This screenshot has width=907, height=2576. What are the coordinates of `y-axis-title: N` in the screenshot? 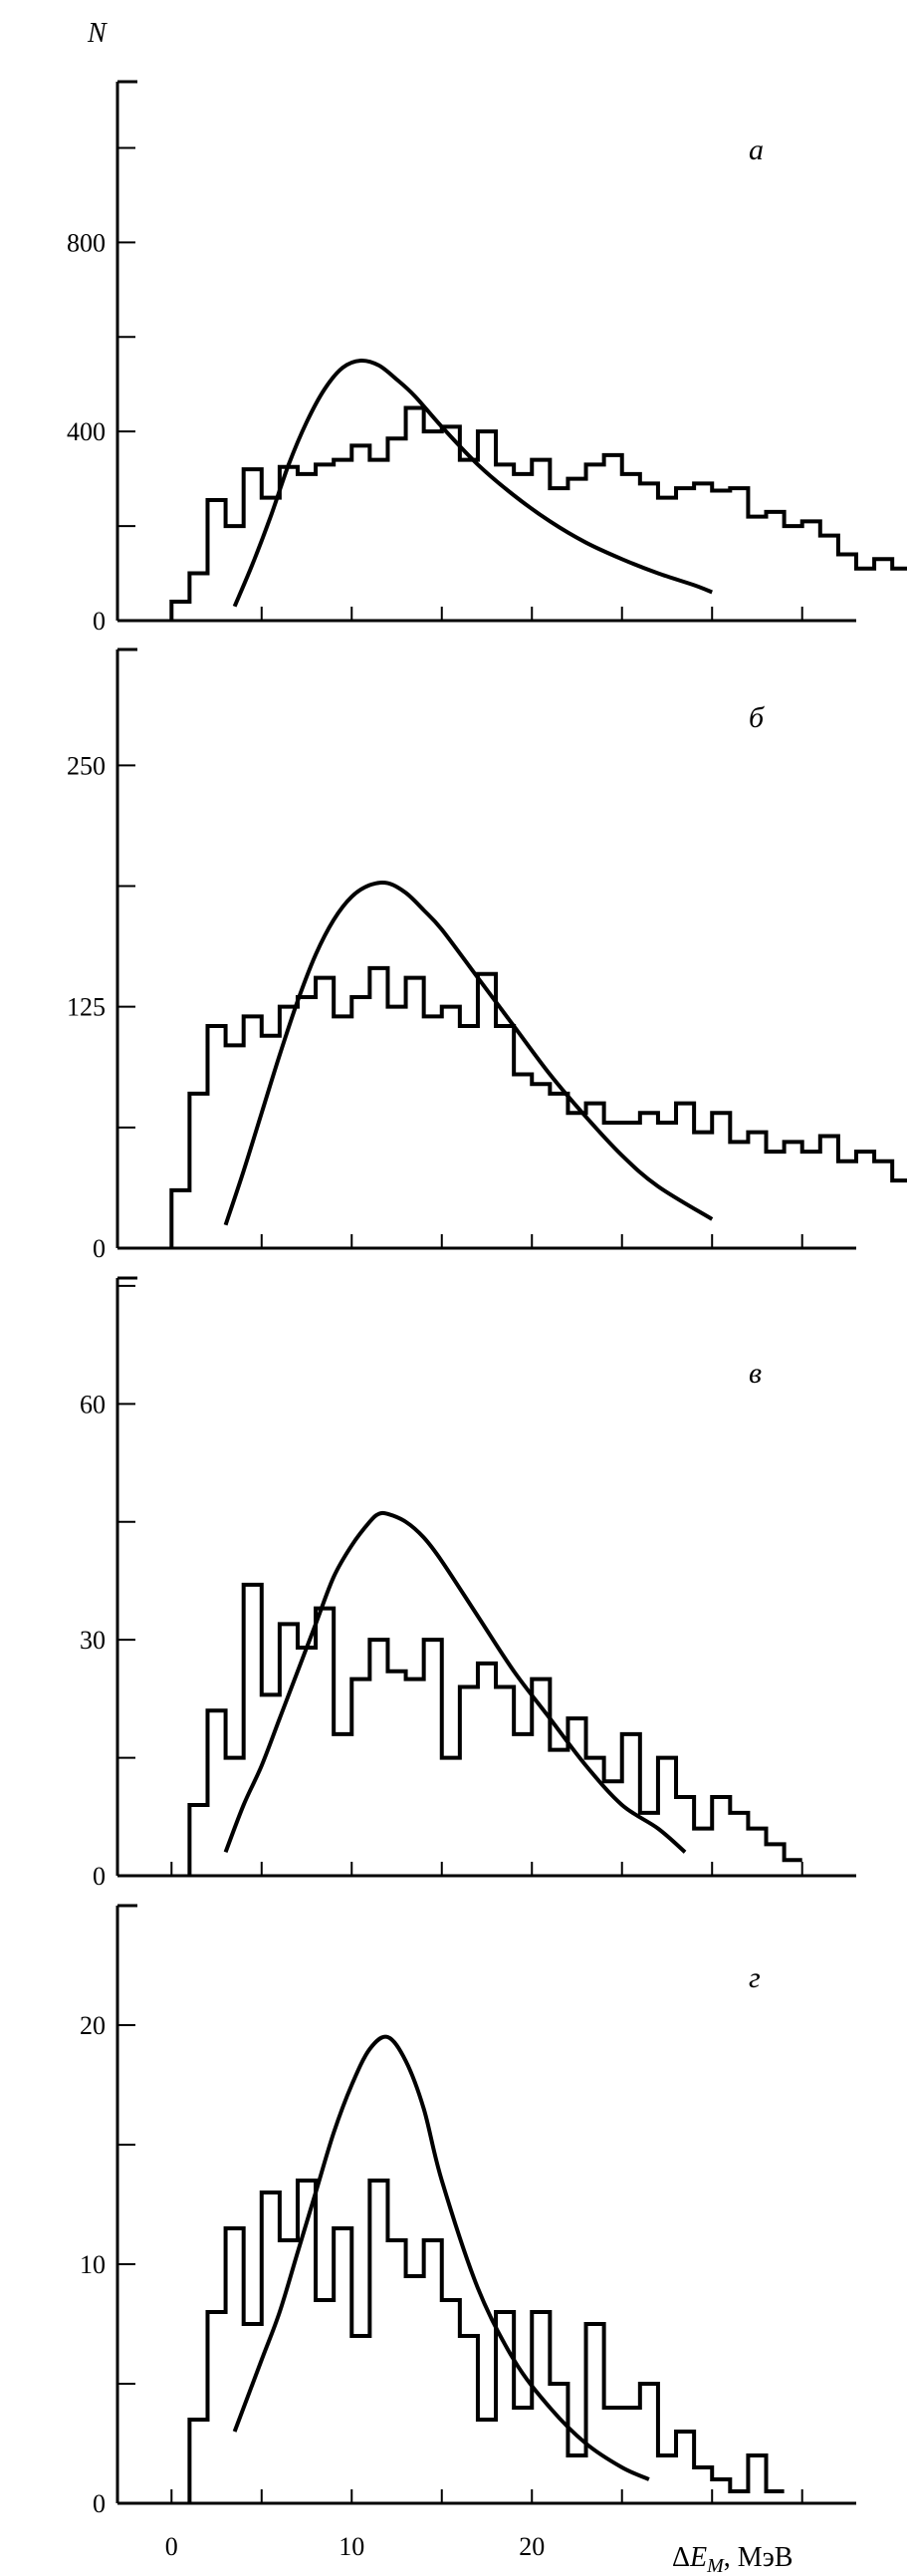 It's located at (97, 33).